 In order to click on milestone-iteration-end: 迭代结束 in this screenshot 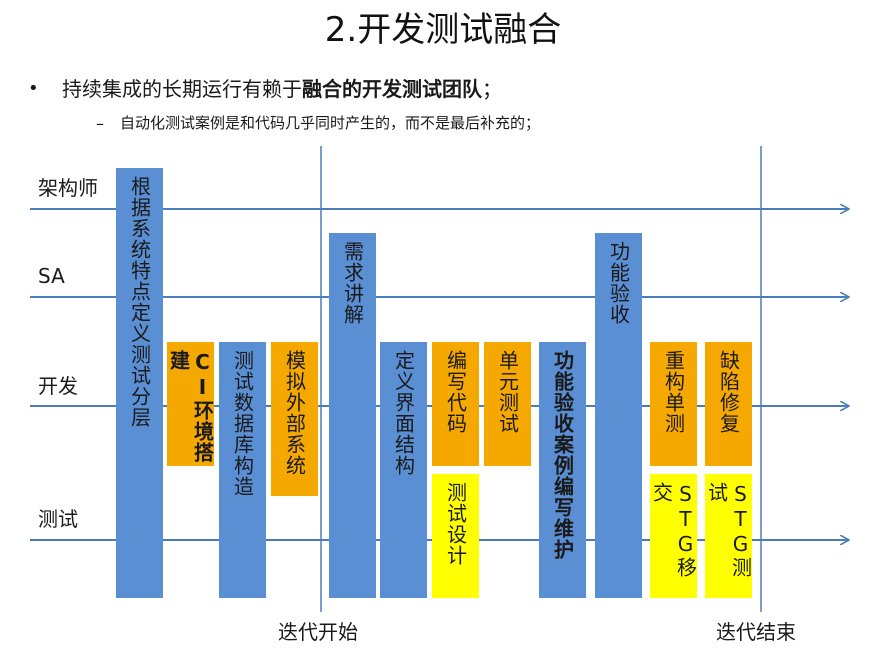, I will do `click(756, 632)`.